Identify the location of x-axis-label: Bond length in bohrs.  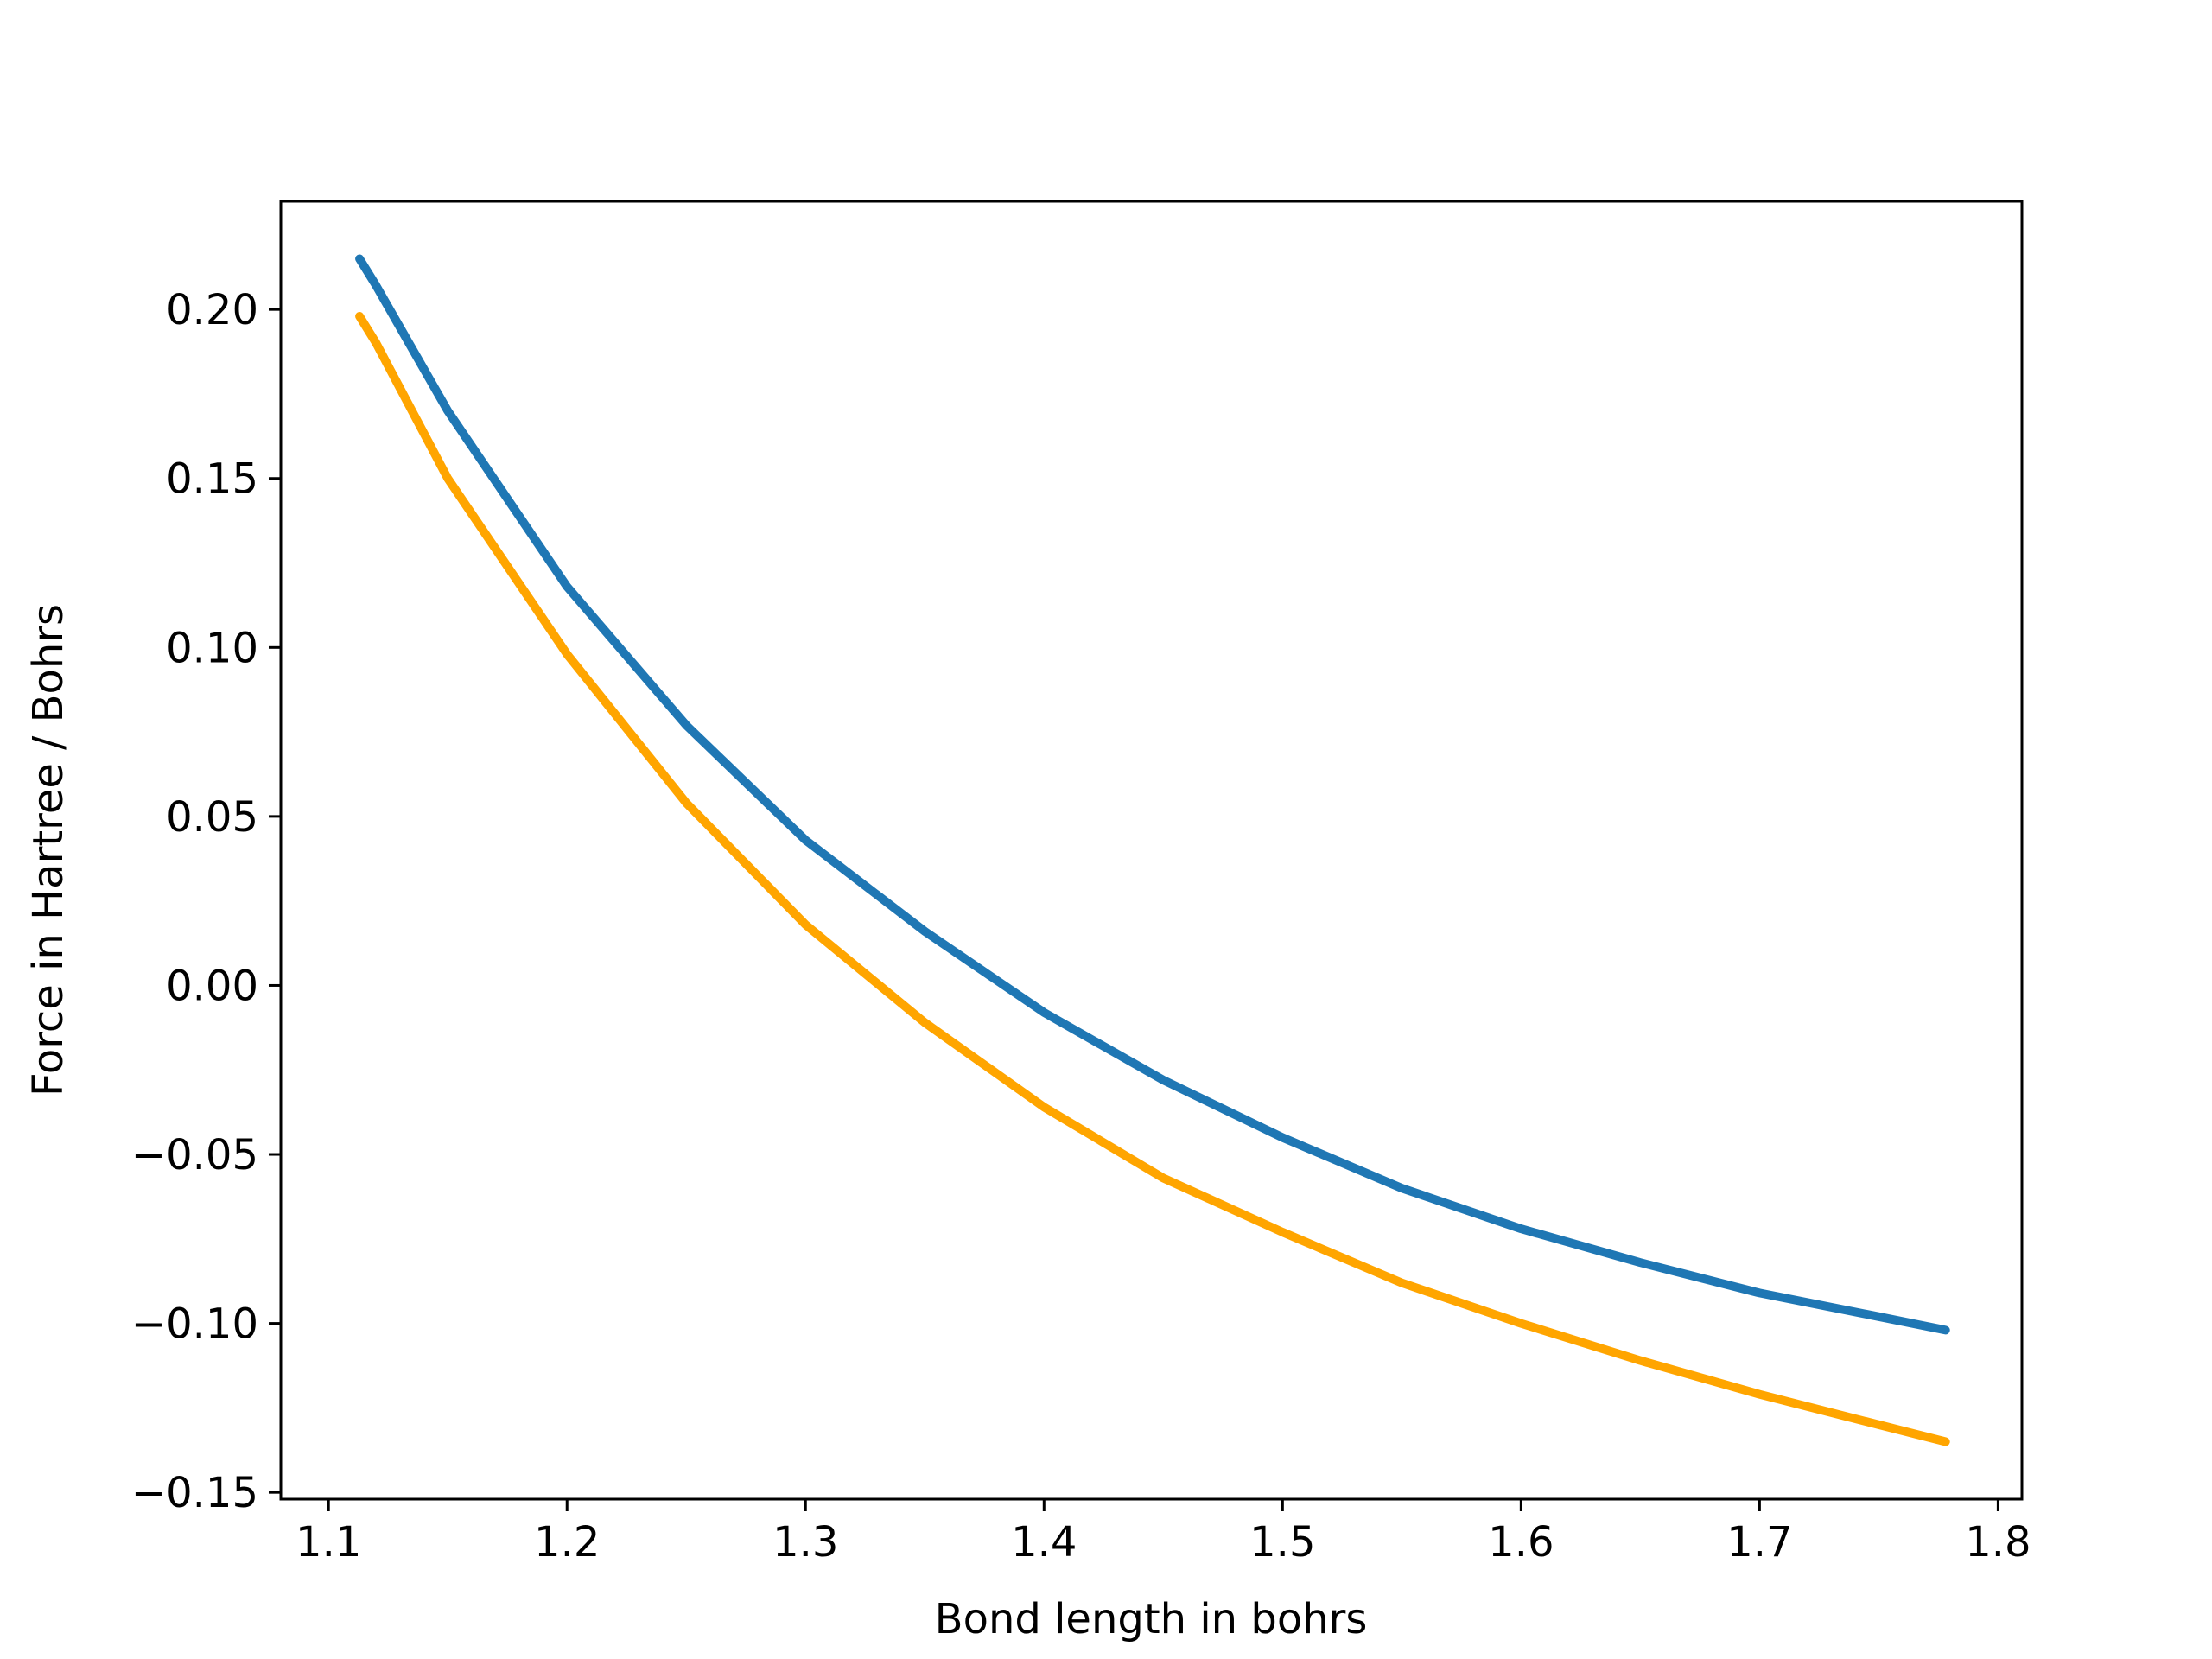
(1151, 1619).